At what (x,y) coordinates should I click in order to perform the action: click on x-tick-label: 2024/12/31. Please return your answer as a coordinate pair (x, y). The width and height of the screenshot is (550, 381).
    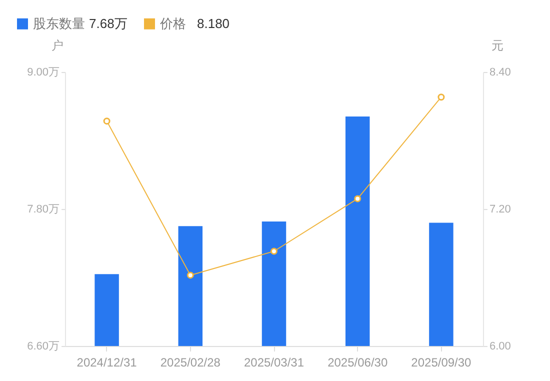
    Looking at the image, I should click on (107, 363).